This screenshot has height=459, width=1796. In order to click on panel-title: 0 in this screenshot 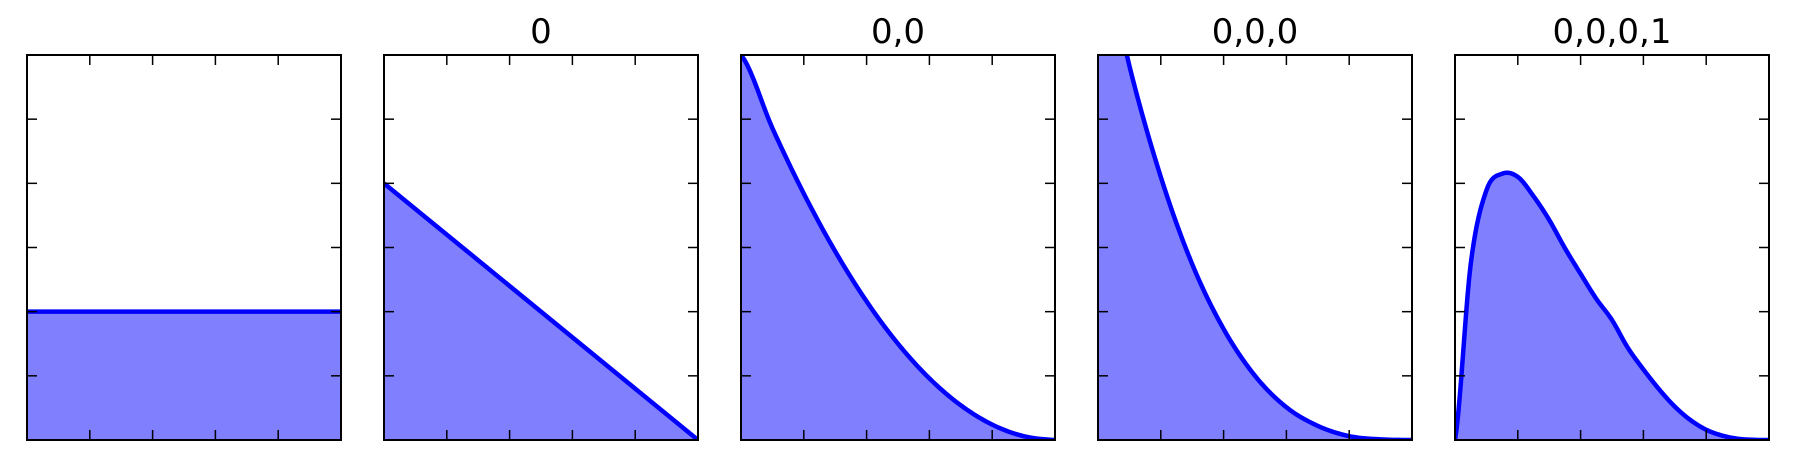, I will do `click(541, 32)`.